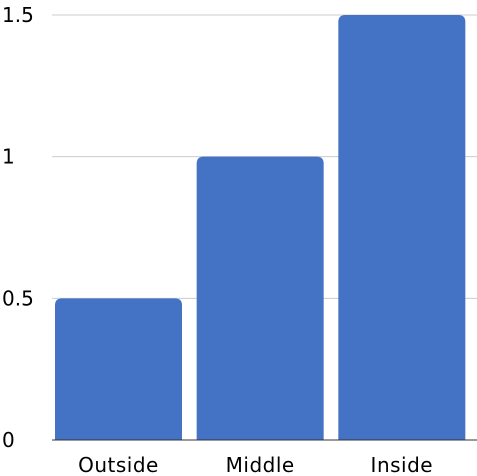 The width and height of the screenshot is (477, 476). Describe the element at coordinates (402, 464) in the screenshot. I see `x-category-label: Inside` at that location.